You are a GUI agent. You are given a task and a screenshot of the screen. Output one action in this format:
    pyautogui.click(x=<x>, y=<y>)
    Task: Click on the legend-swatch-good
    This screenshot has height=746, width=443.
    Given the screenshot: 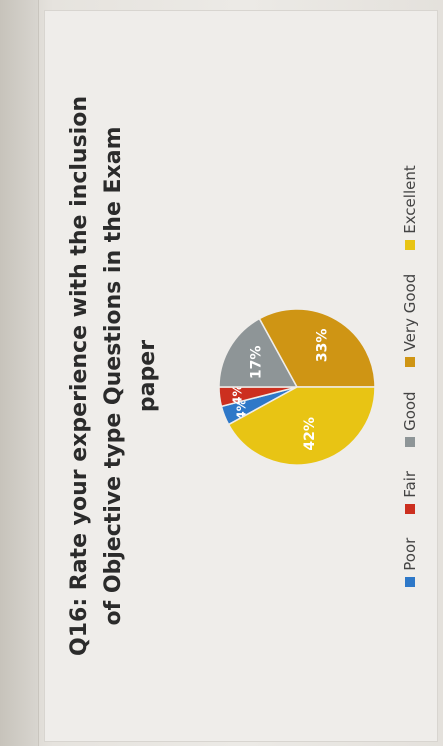 What is the action you would take?
    pyautogui.click(x=409, y=441)
    